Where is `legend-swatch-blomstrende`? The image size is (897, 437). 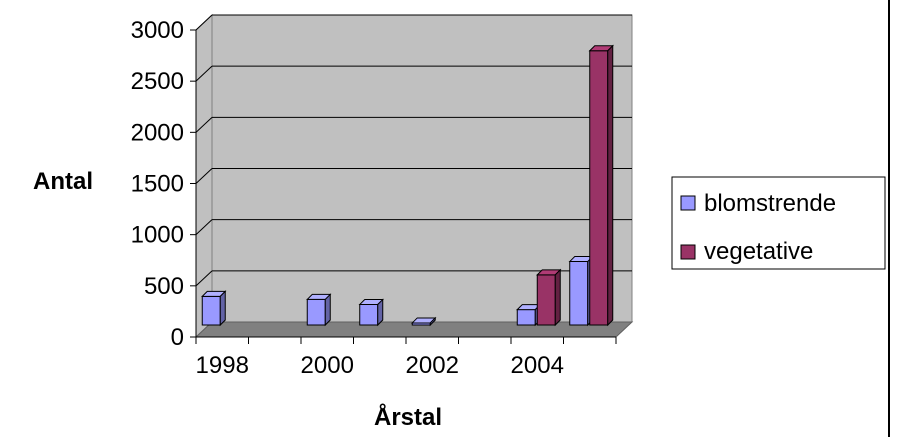
legend-swatch-blomstrende is located at coordinates (688, 203).